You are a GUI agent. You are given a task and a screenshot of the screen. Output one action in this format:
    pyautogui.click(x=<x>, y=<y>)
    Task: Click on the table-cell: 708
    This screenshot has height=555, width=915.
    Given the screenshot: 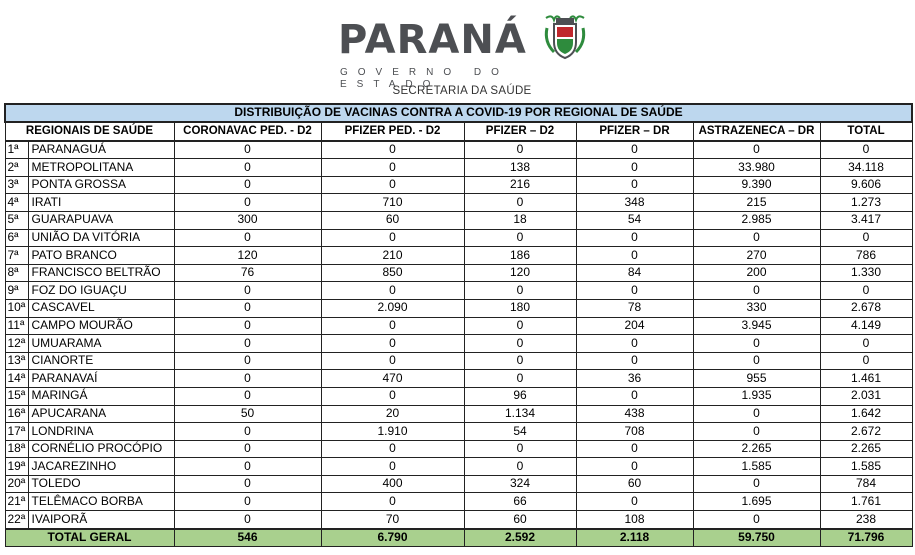 What is the action you would take?
    pyautogui.click(x=634, y=431)
    